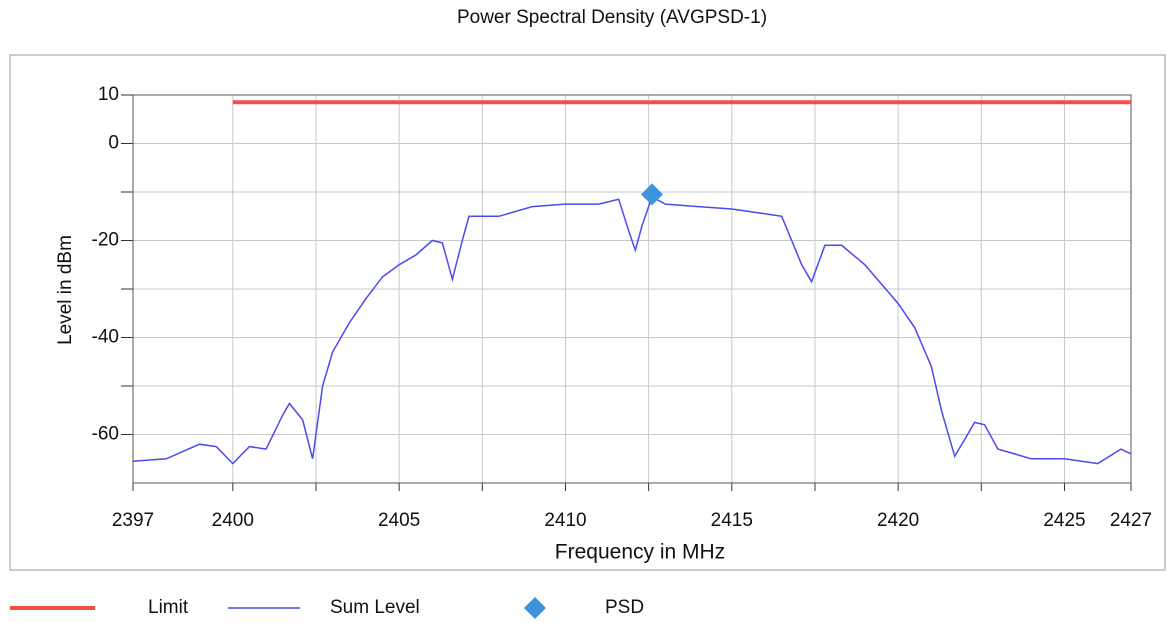 This screenshot has height=623, width=1175. Describe the element at coordinates (108, 94) in the screenshot. I see `y-tick-label: 10` at that location.